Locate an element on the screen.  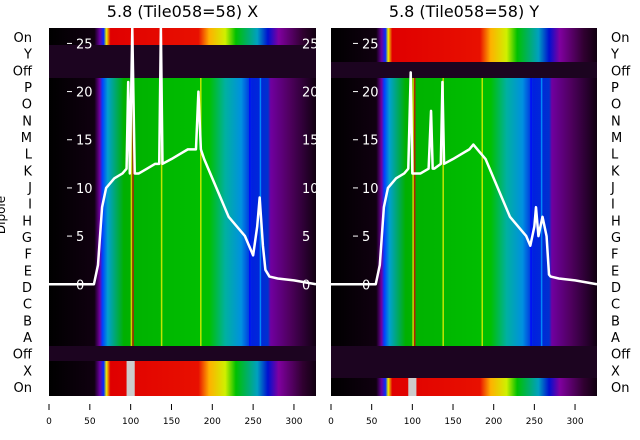
chart-title: 5.8 (Tile058=58) Y is located at coordinates (464, 11).